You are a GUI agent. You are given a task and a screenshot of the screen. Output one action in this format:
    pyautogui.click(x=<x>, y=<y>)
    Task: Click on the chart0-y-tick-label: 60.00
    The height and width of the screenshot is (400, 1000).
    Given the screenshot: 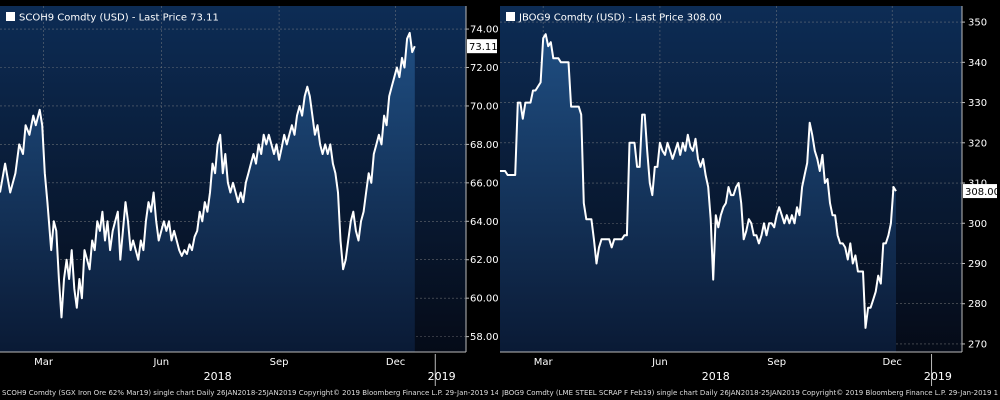 What is the action you would take?
    pyautogui.click(x=484, y=299)
    